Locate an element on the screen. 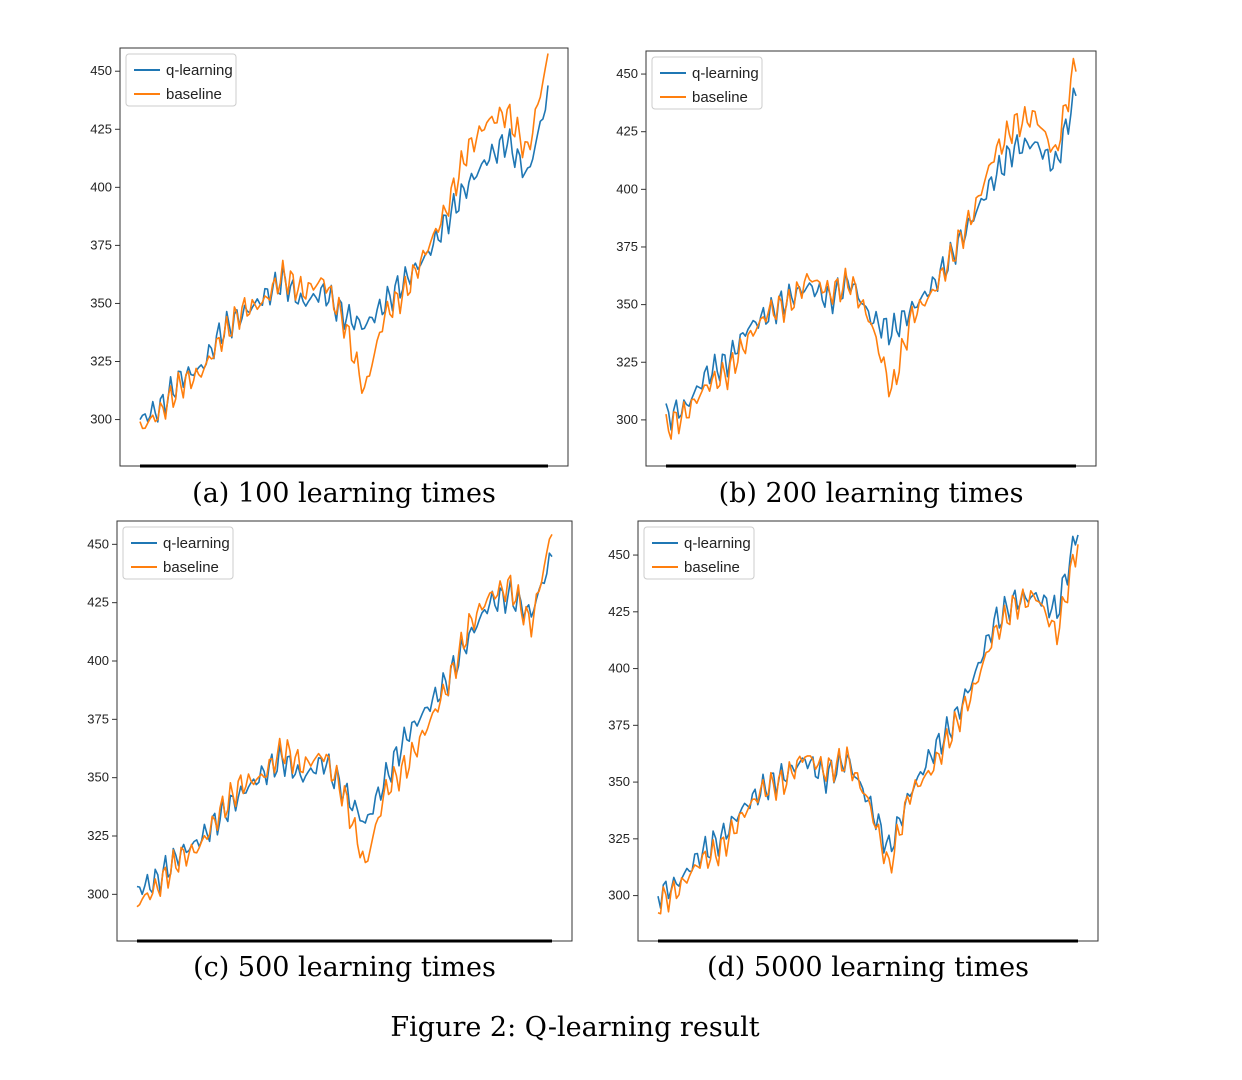 This screenshot has width=1242, height=1080. caption-b: (b) 200 learning times is located at coordinates (871, 493).